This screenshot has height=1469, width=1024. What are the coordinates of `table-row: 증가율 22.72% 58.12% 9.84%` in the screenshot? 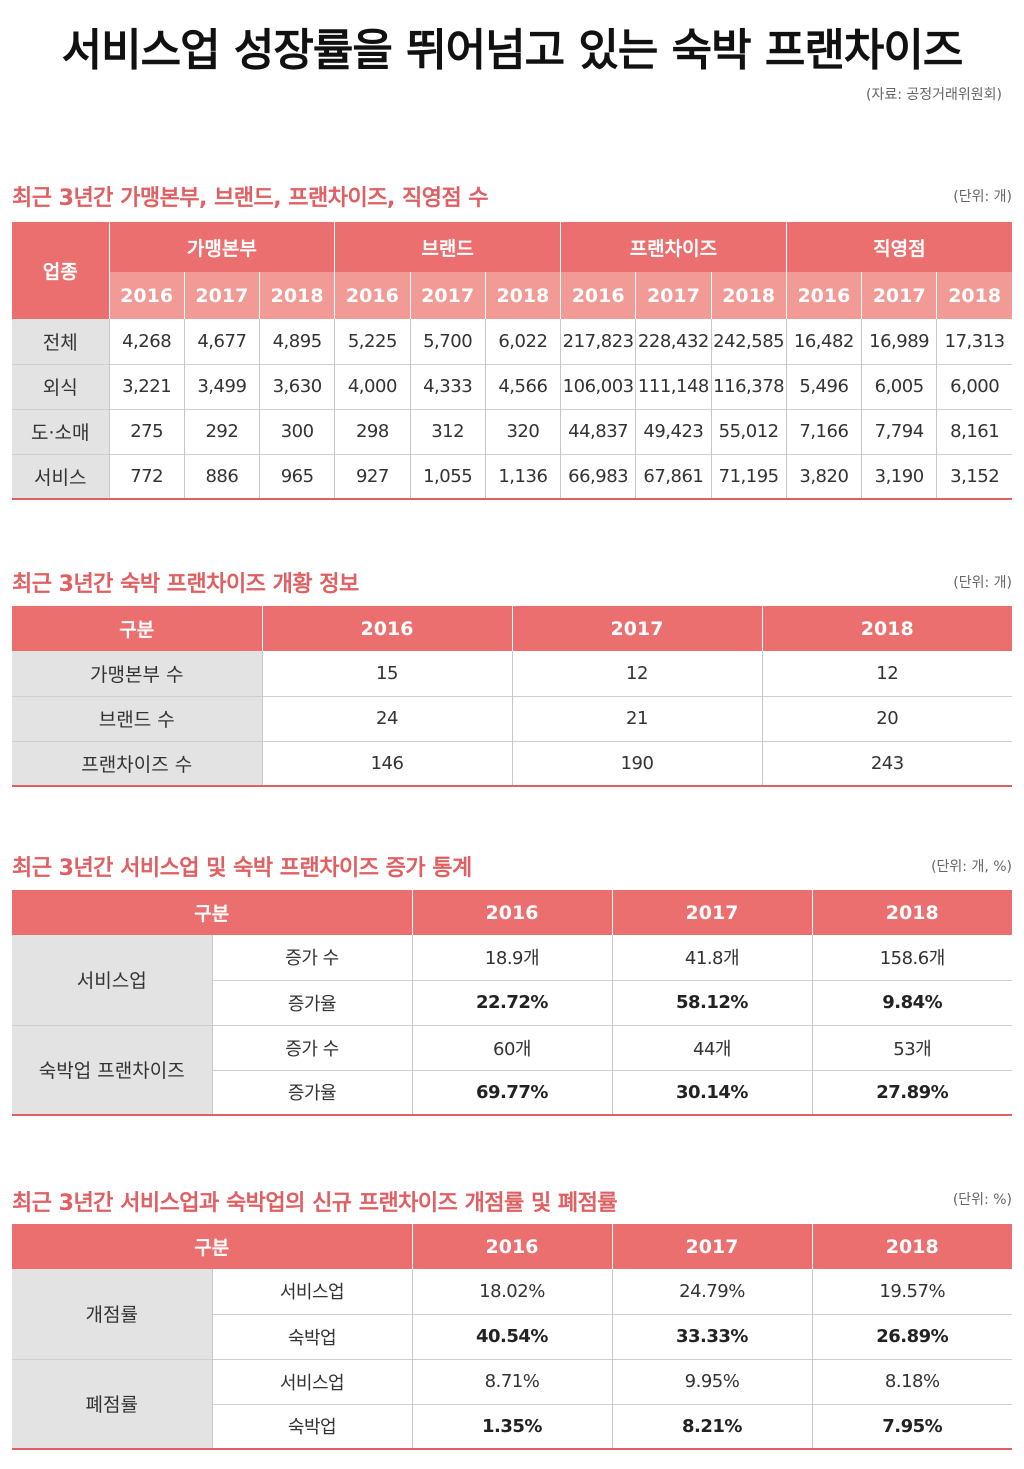 It's located at (512, 1002).